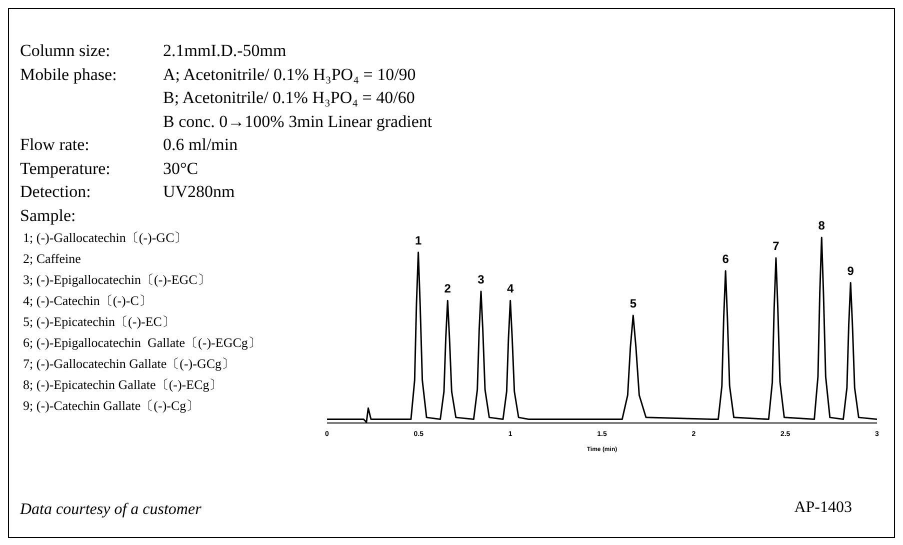 This screenshot has height=545, width=903. I want to click on text: 2; Caffeine, so click(52, 258).